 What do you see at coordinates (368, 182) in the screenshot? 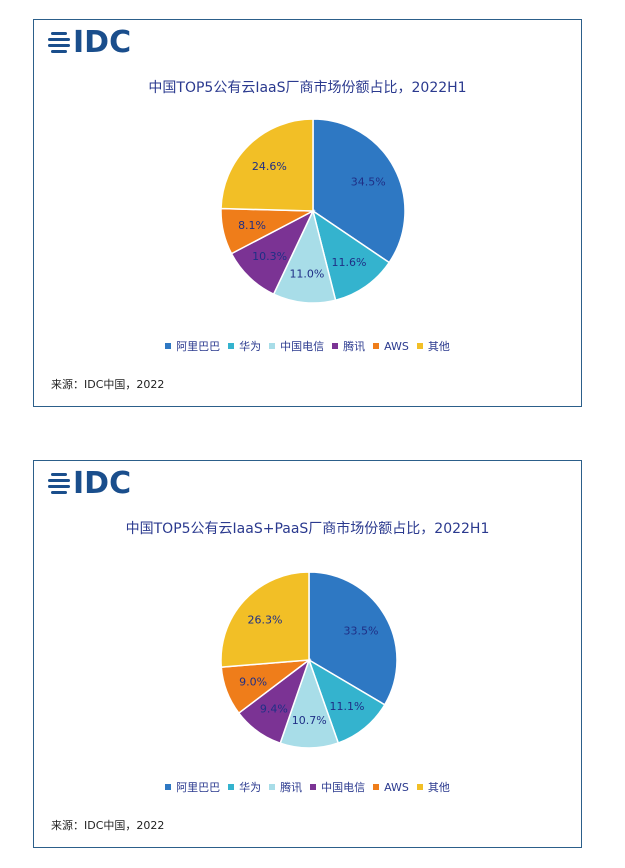
I see `slice-value-label: 34.5%` at bounding box center [368, 182].